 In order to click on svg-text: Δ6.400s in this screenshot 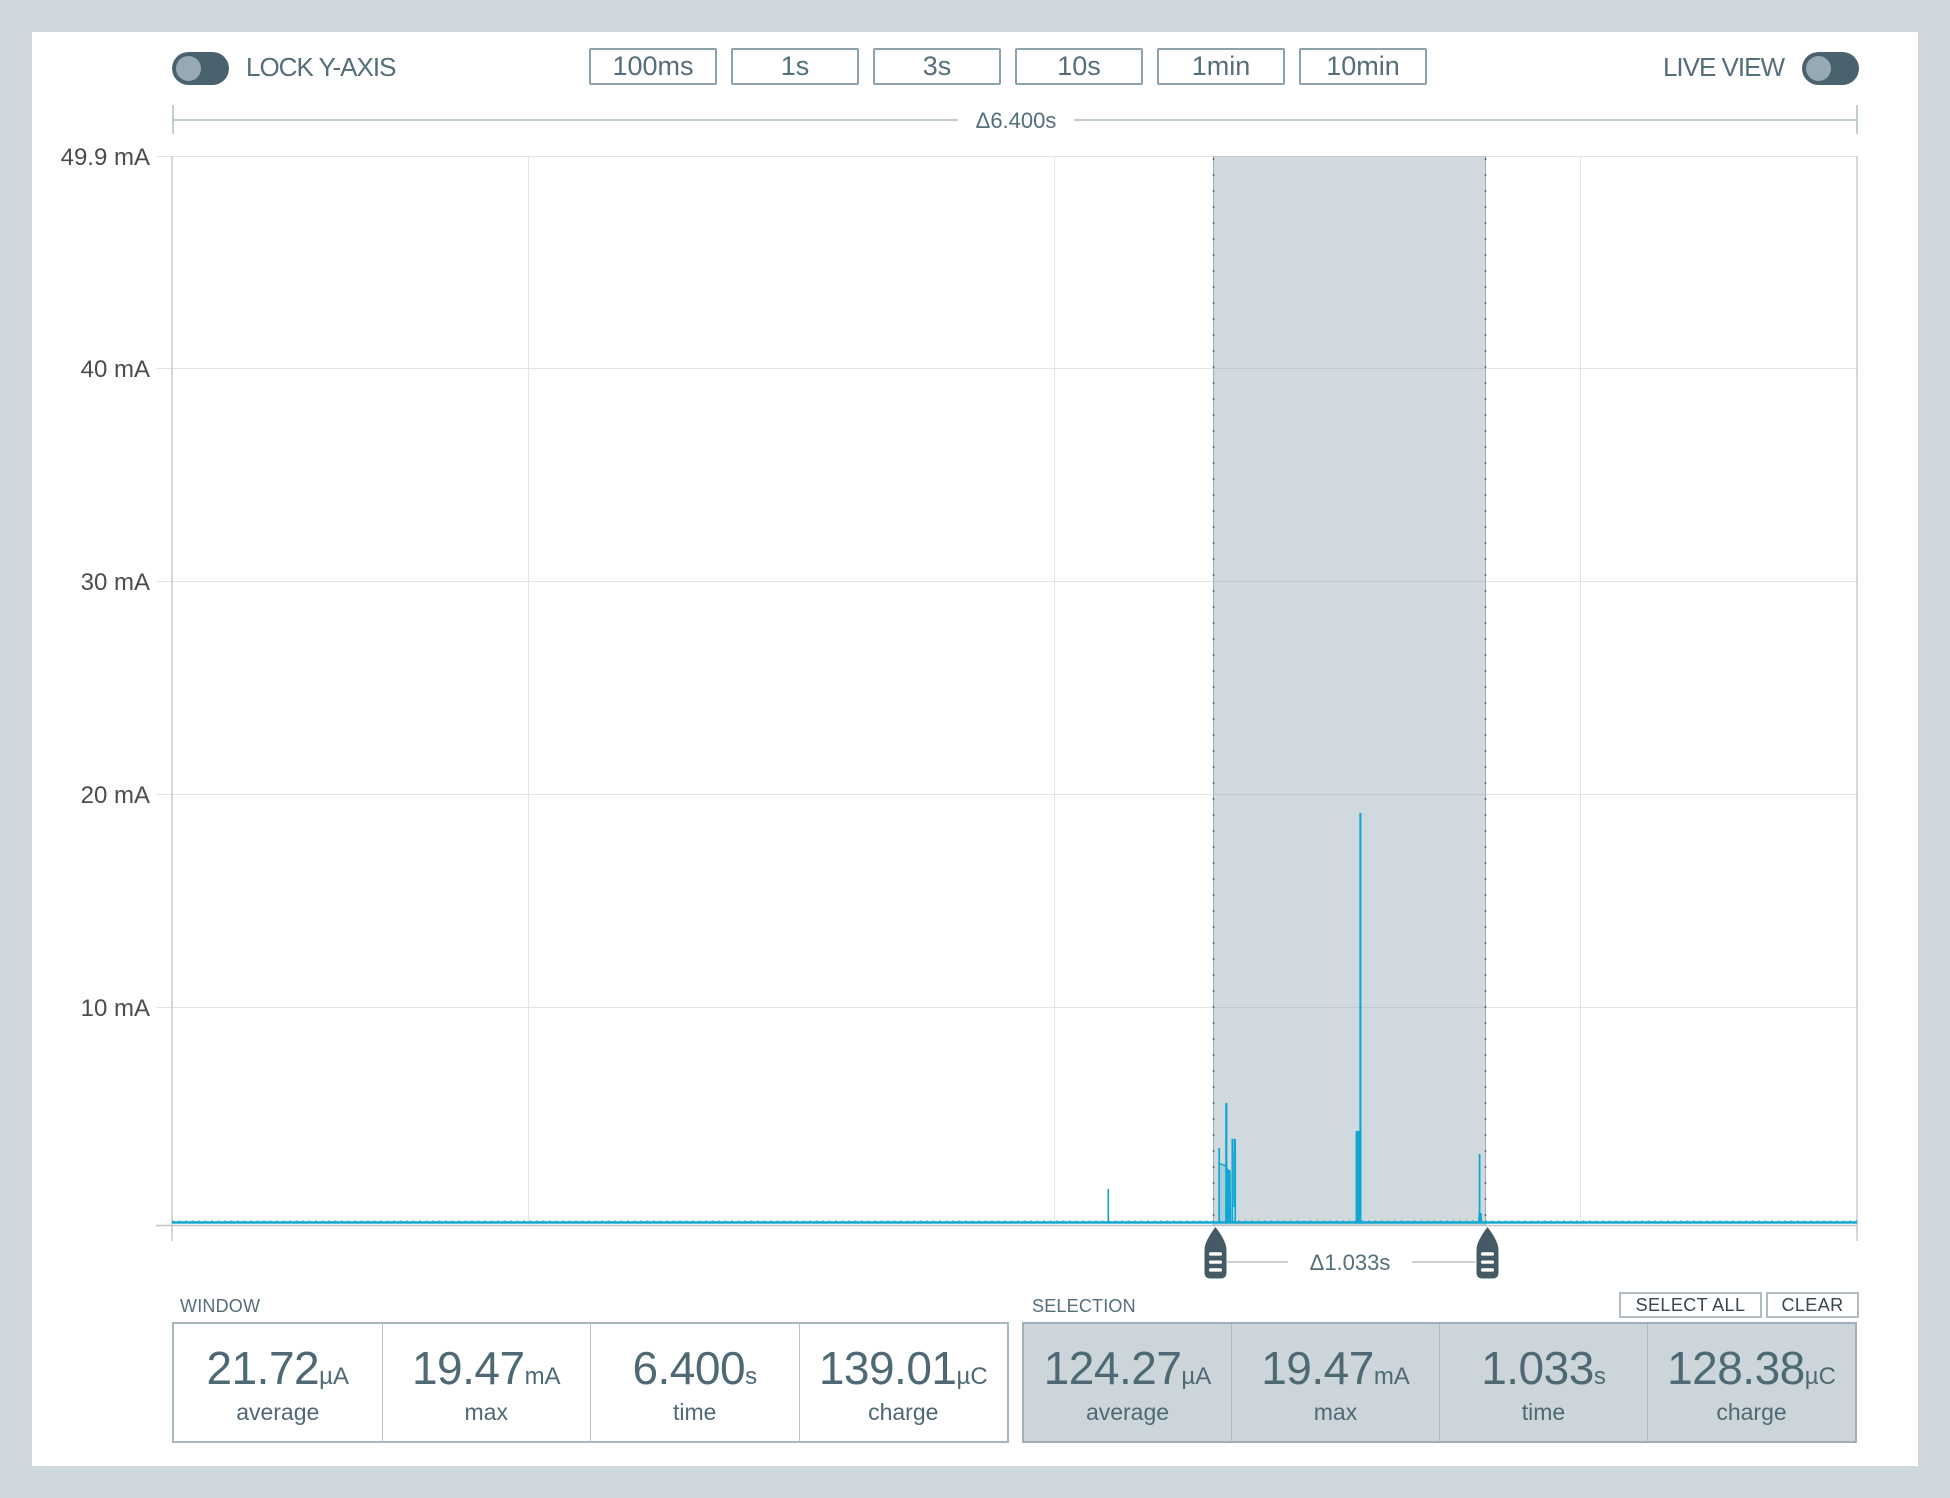, I will do `click(1016, 120)`.